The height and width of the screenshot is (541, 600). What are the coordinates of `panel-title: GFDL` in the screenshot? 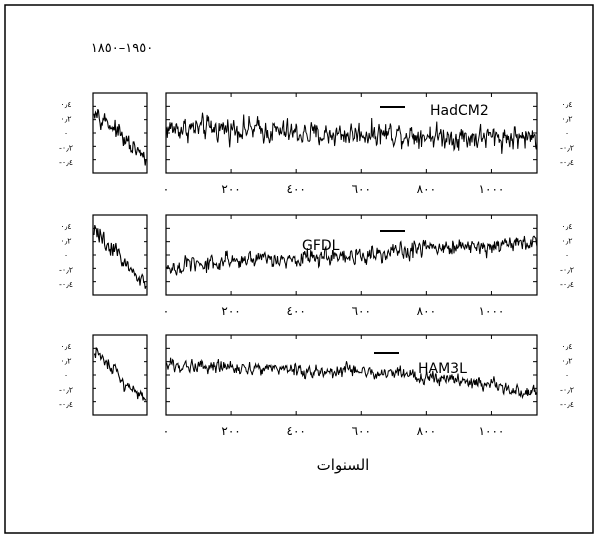 It's located at (321, 246).